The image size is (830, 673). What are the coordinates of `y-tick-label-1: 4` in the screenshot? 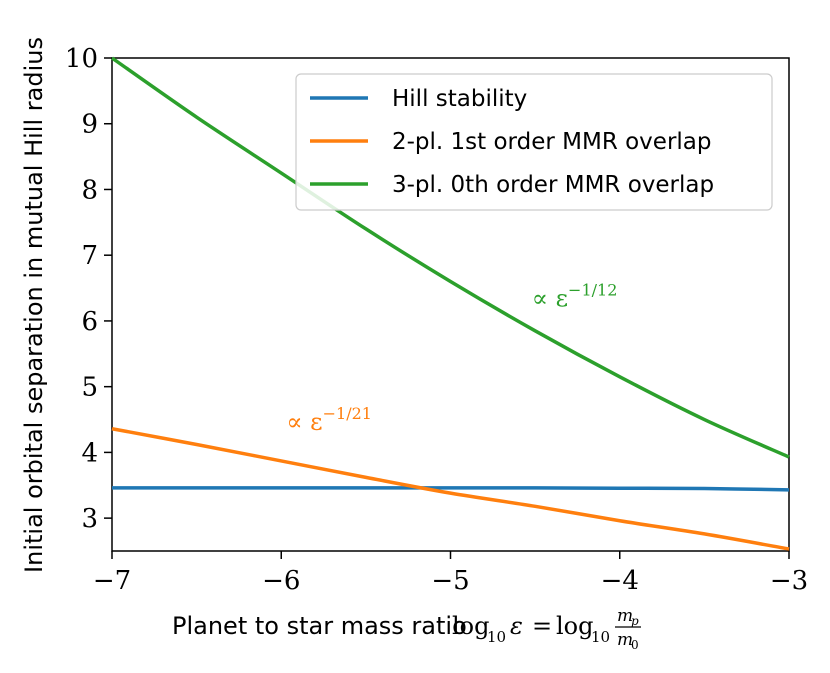 It's located at (89, 453).